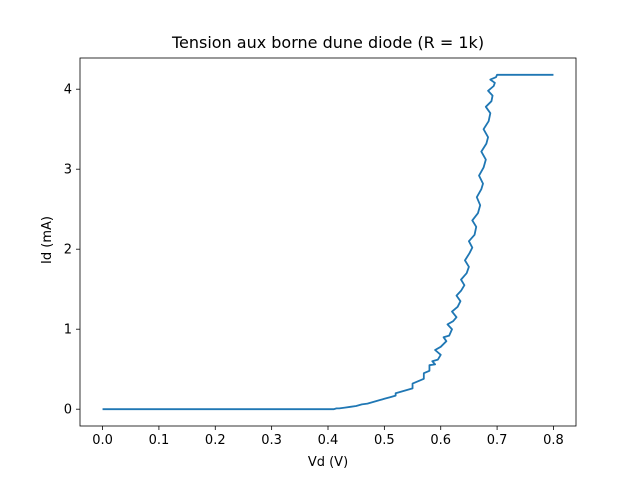 The height and width of the screenshot is (478, 640). Describe the element at coordinates (159, 440) in the screenshot. I see `x-tick-label: 0.1` at that location.